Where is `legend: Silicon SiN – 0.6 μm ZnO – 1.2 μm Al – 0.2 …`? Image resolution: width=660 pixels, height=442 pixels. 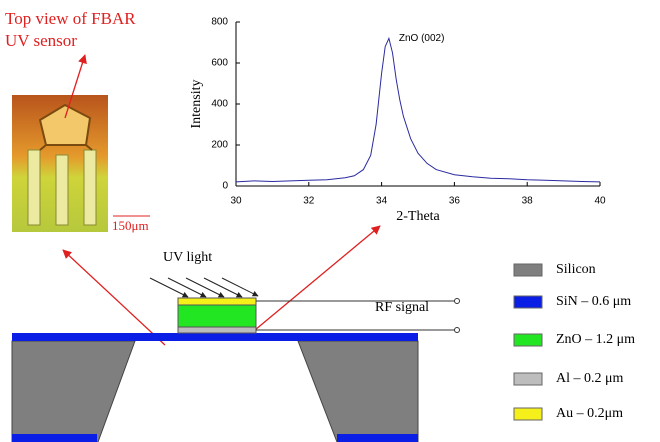 legend: Silicon SiN – 0.6 μm ZnO – 1.2 μm Al – 0.2 … is located at coordinates (574, 341).